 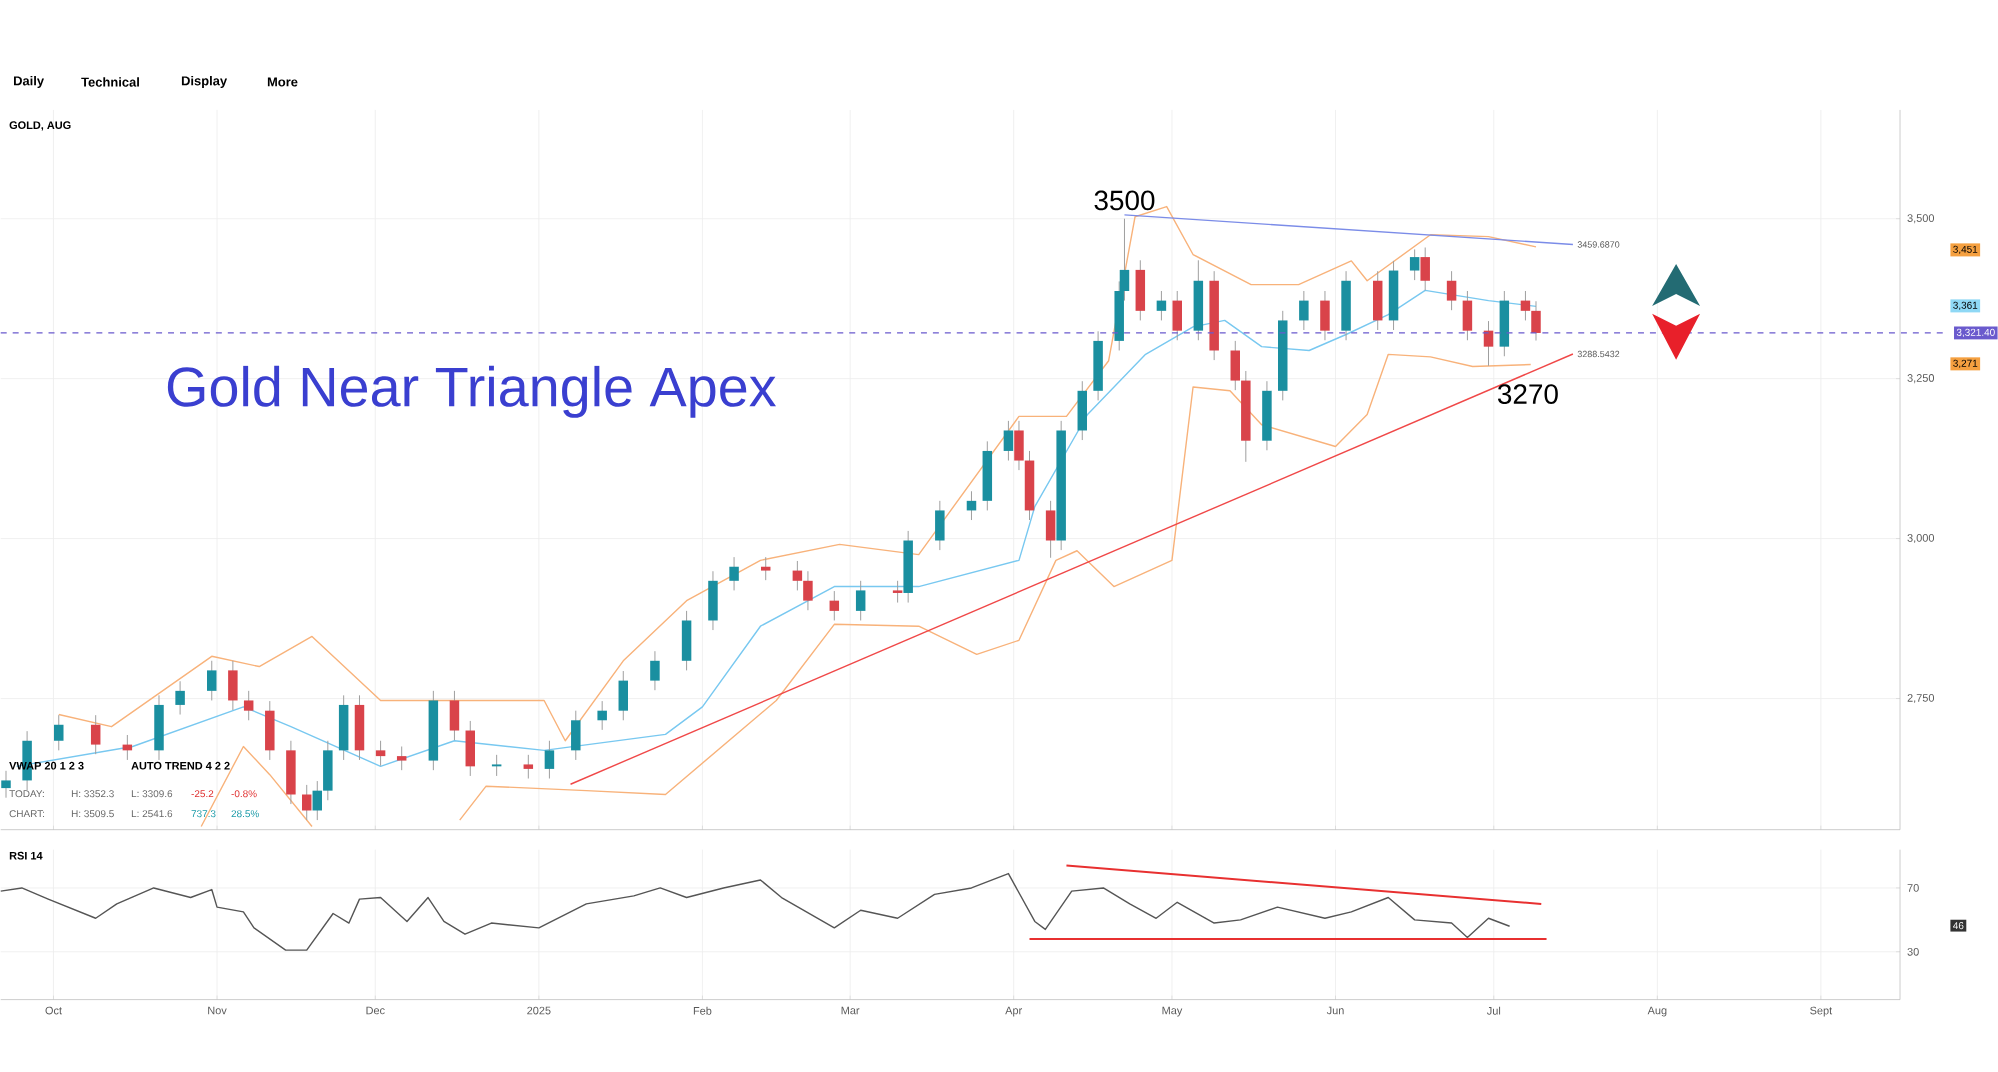 What do you see at coordinates (755, 912) in the screenshot?
I see `line-series` at bounding box center [755, 912].